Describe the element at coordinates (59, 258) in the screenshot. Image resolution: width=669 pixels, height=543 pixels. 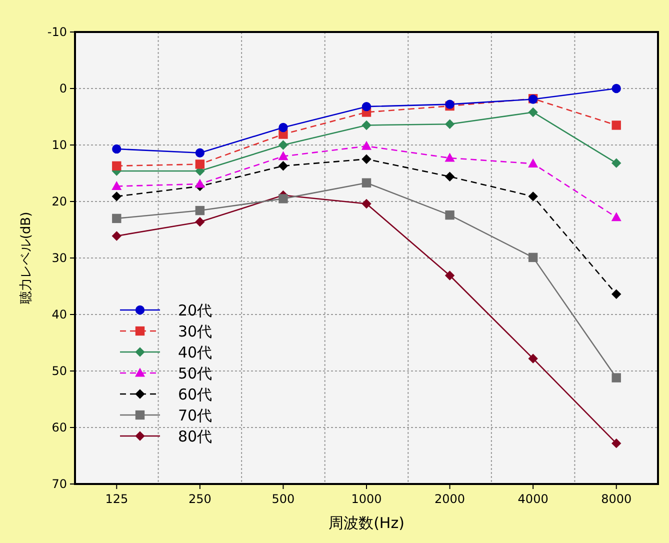
I see `y-tick-label: 30` at that location.